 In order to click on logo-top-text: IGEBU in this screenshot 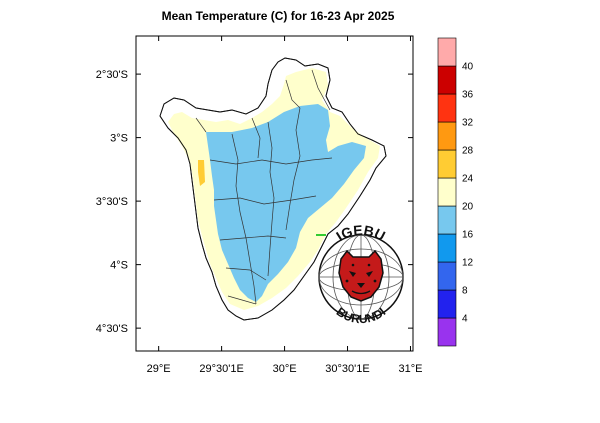, I will do `click(360, 233)`.